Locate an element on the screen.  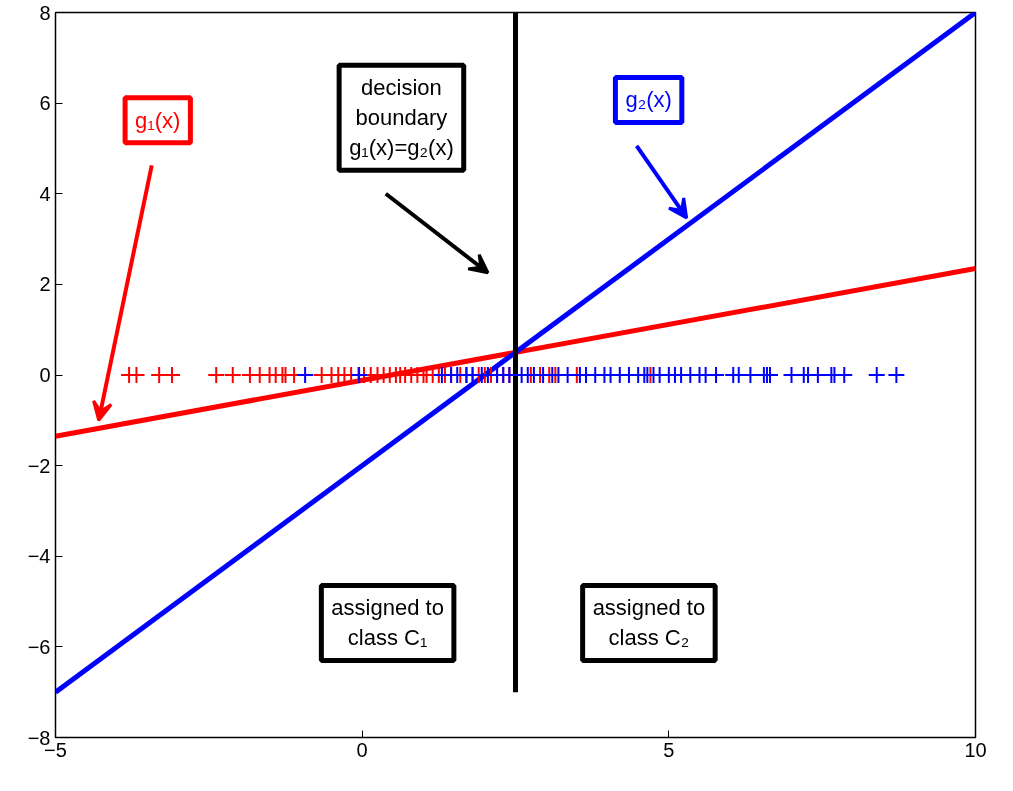
y-tick-label: 6 is located at coordinates (45, 103).